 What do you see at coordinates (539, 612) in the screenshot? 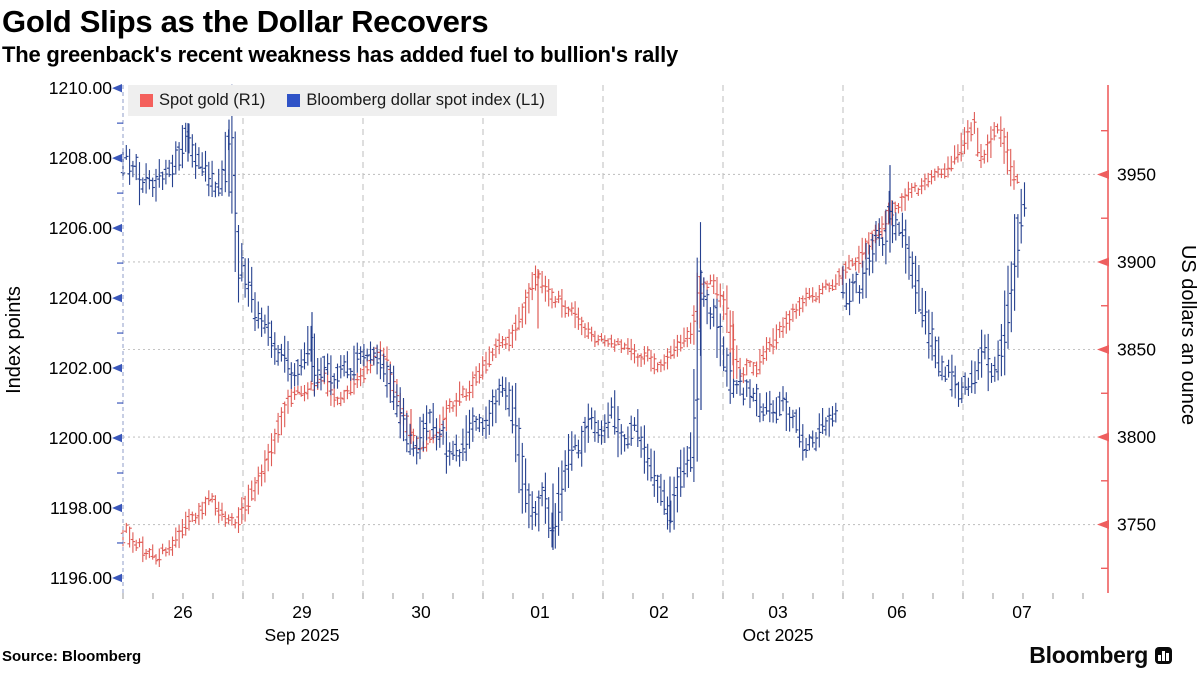
I see `svg-text: 01` at bounding box center [539, 612].